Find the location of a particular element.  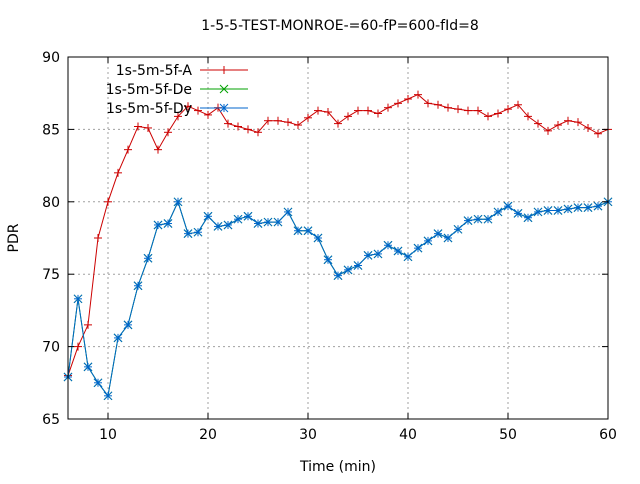

x-axis-label: Time (min) is located at coordinates (337, 467).